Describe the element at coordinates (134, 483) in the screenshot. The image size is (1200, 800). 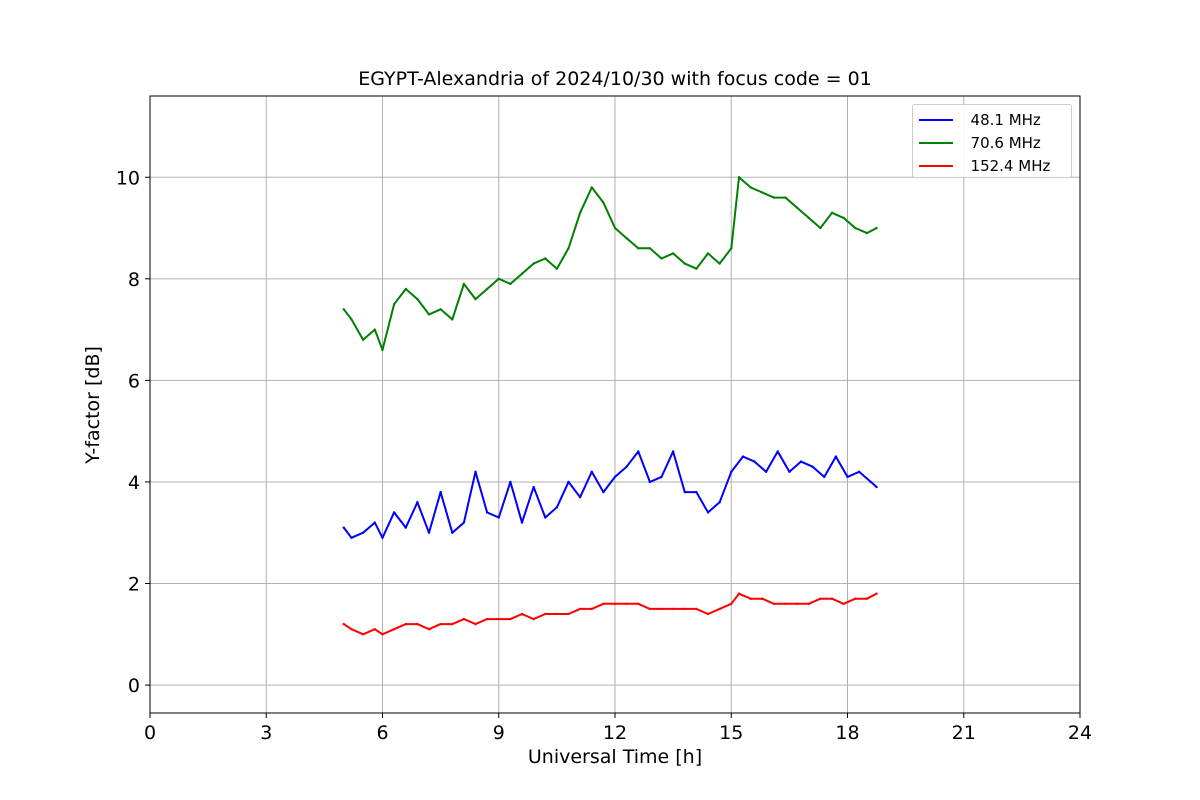
I see `y-tick-label-2: 4` at that location.